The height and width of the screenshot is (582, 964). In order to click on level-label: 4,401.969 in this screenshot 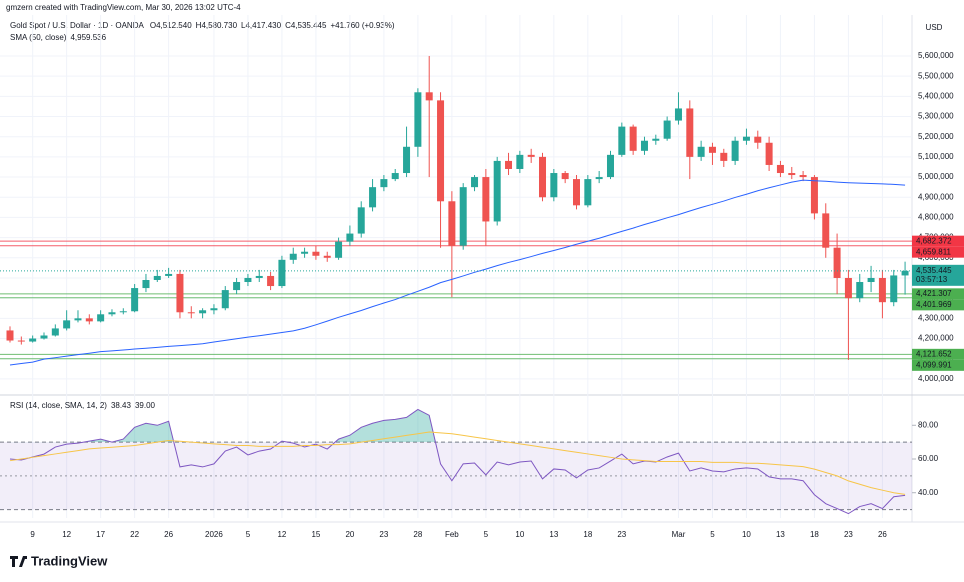, I will do `click(934, 304)`.